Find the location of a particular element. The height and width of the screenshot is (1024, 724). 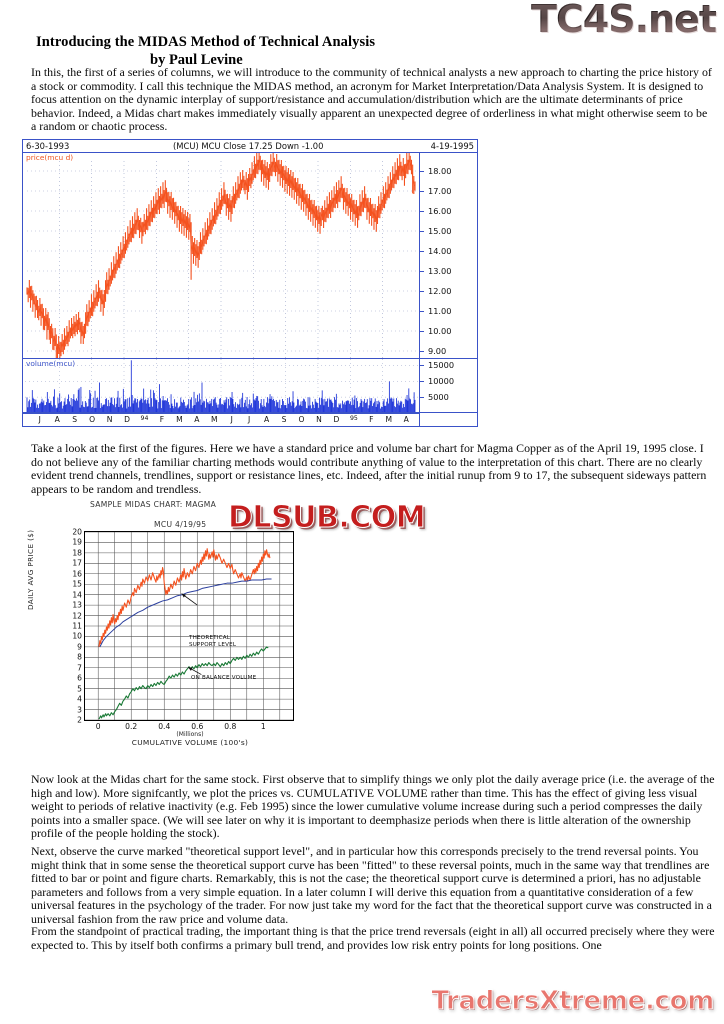

midas-x-tick-label: 0.2 is located at coordinates (131, 726).